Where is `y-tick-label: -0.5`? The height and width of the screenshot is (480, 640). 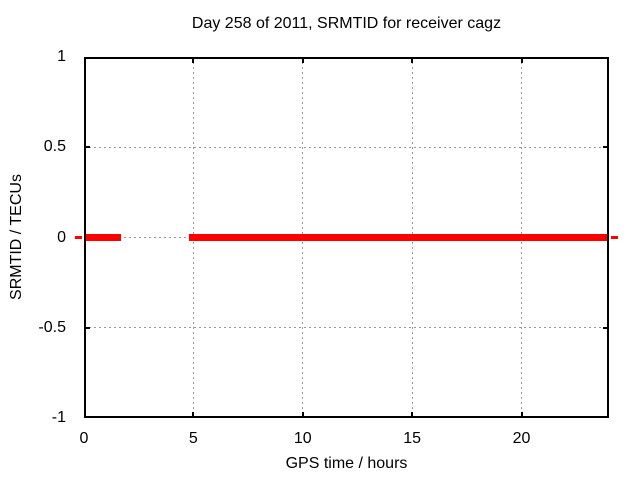 y-tick-label: -0.5 is located at coordinates (52, 327).